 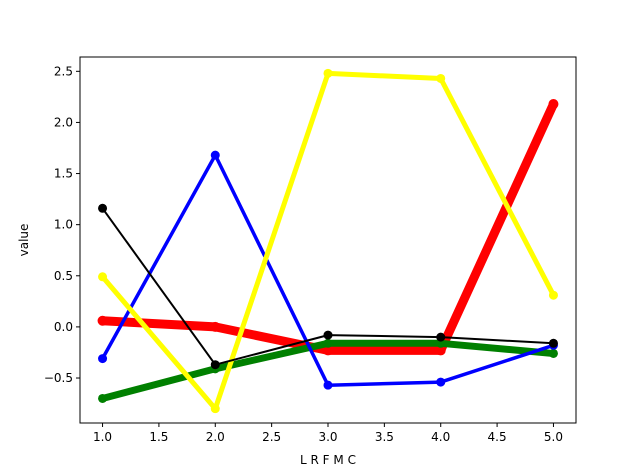 What do you see at coordinates (440, 437) in the screenshot?
I see `x-tick-label: 4.0` at bounding box center [440, 437].